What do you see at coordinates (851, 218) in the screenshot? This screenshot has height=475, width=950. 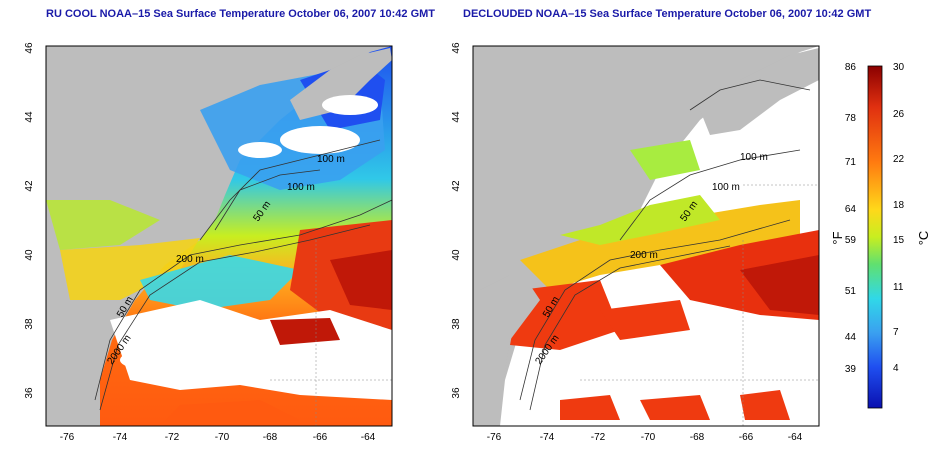 I see `fahrenheit-scale: 86 78 71 64 59 51 44 39` at bounding box center [851, 218].